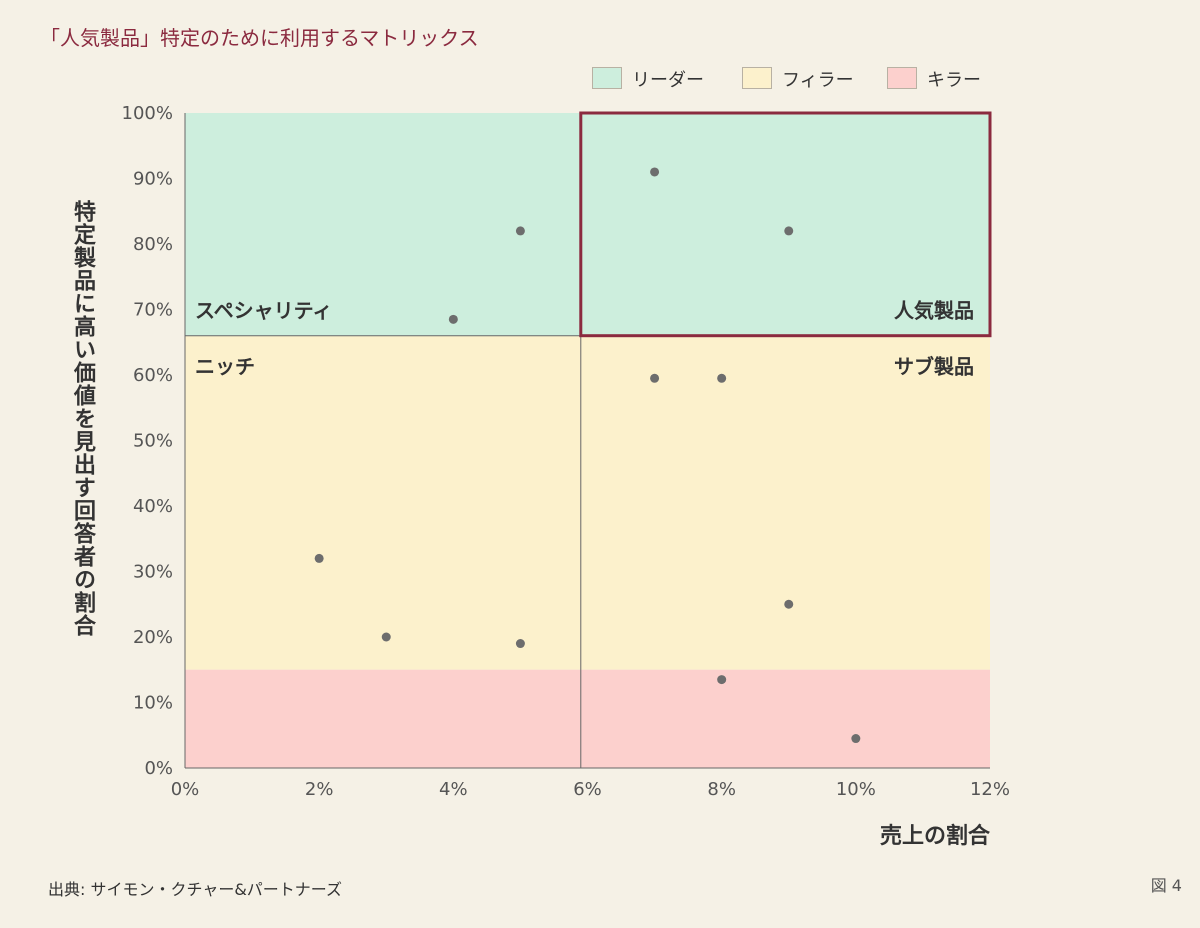  I want to click on x-axis-label: 売上の割合, so click(934, 836).